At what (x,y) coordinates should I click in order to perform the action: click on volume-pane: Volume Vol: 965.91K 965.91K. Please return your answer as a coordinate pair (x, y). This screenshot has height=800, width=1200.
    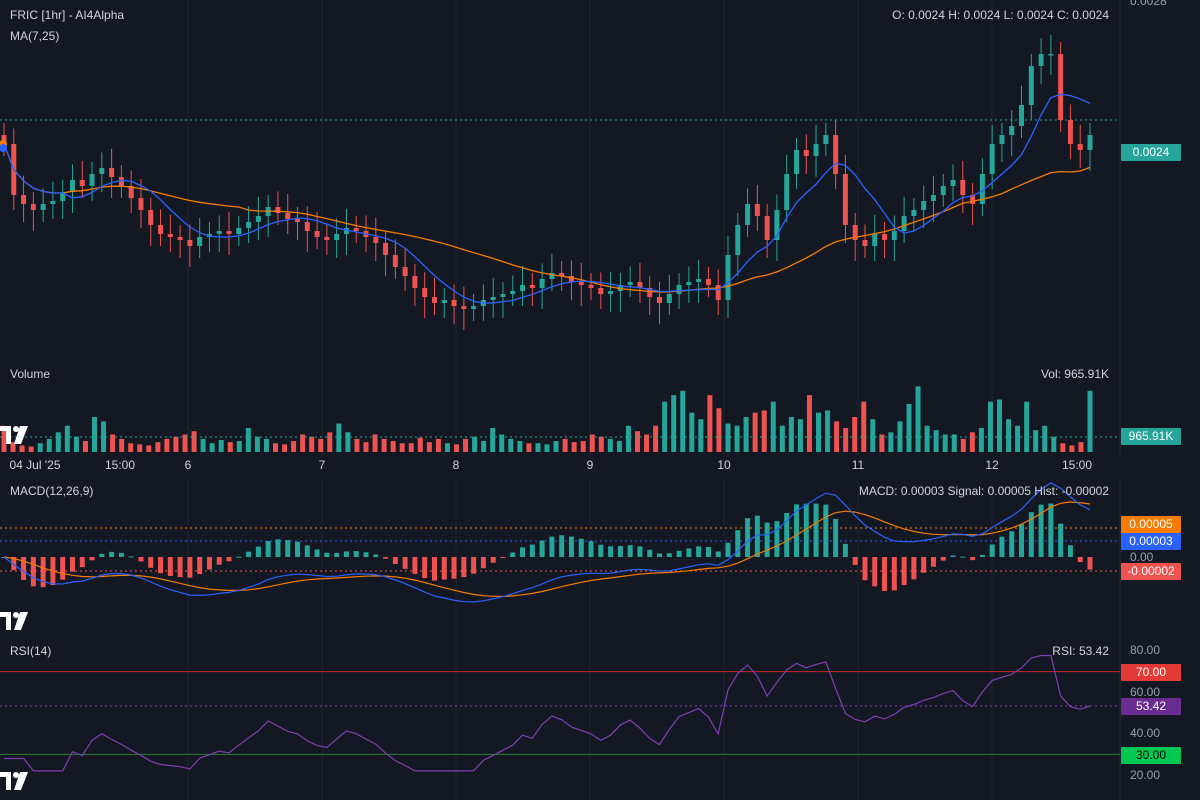
    Looking at the image, I should click on (600, 407).